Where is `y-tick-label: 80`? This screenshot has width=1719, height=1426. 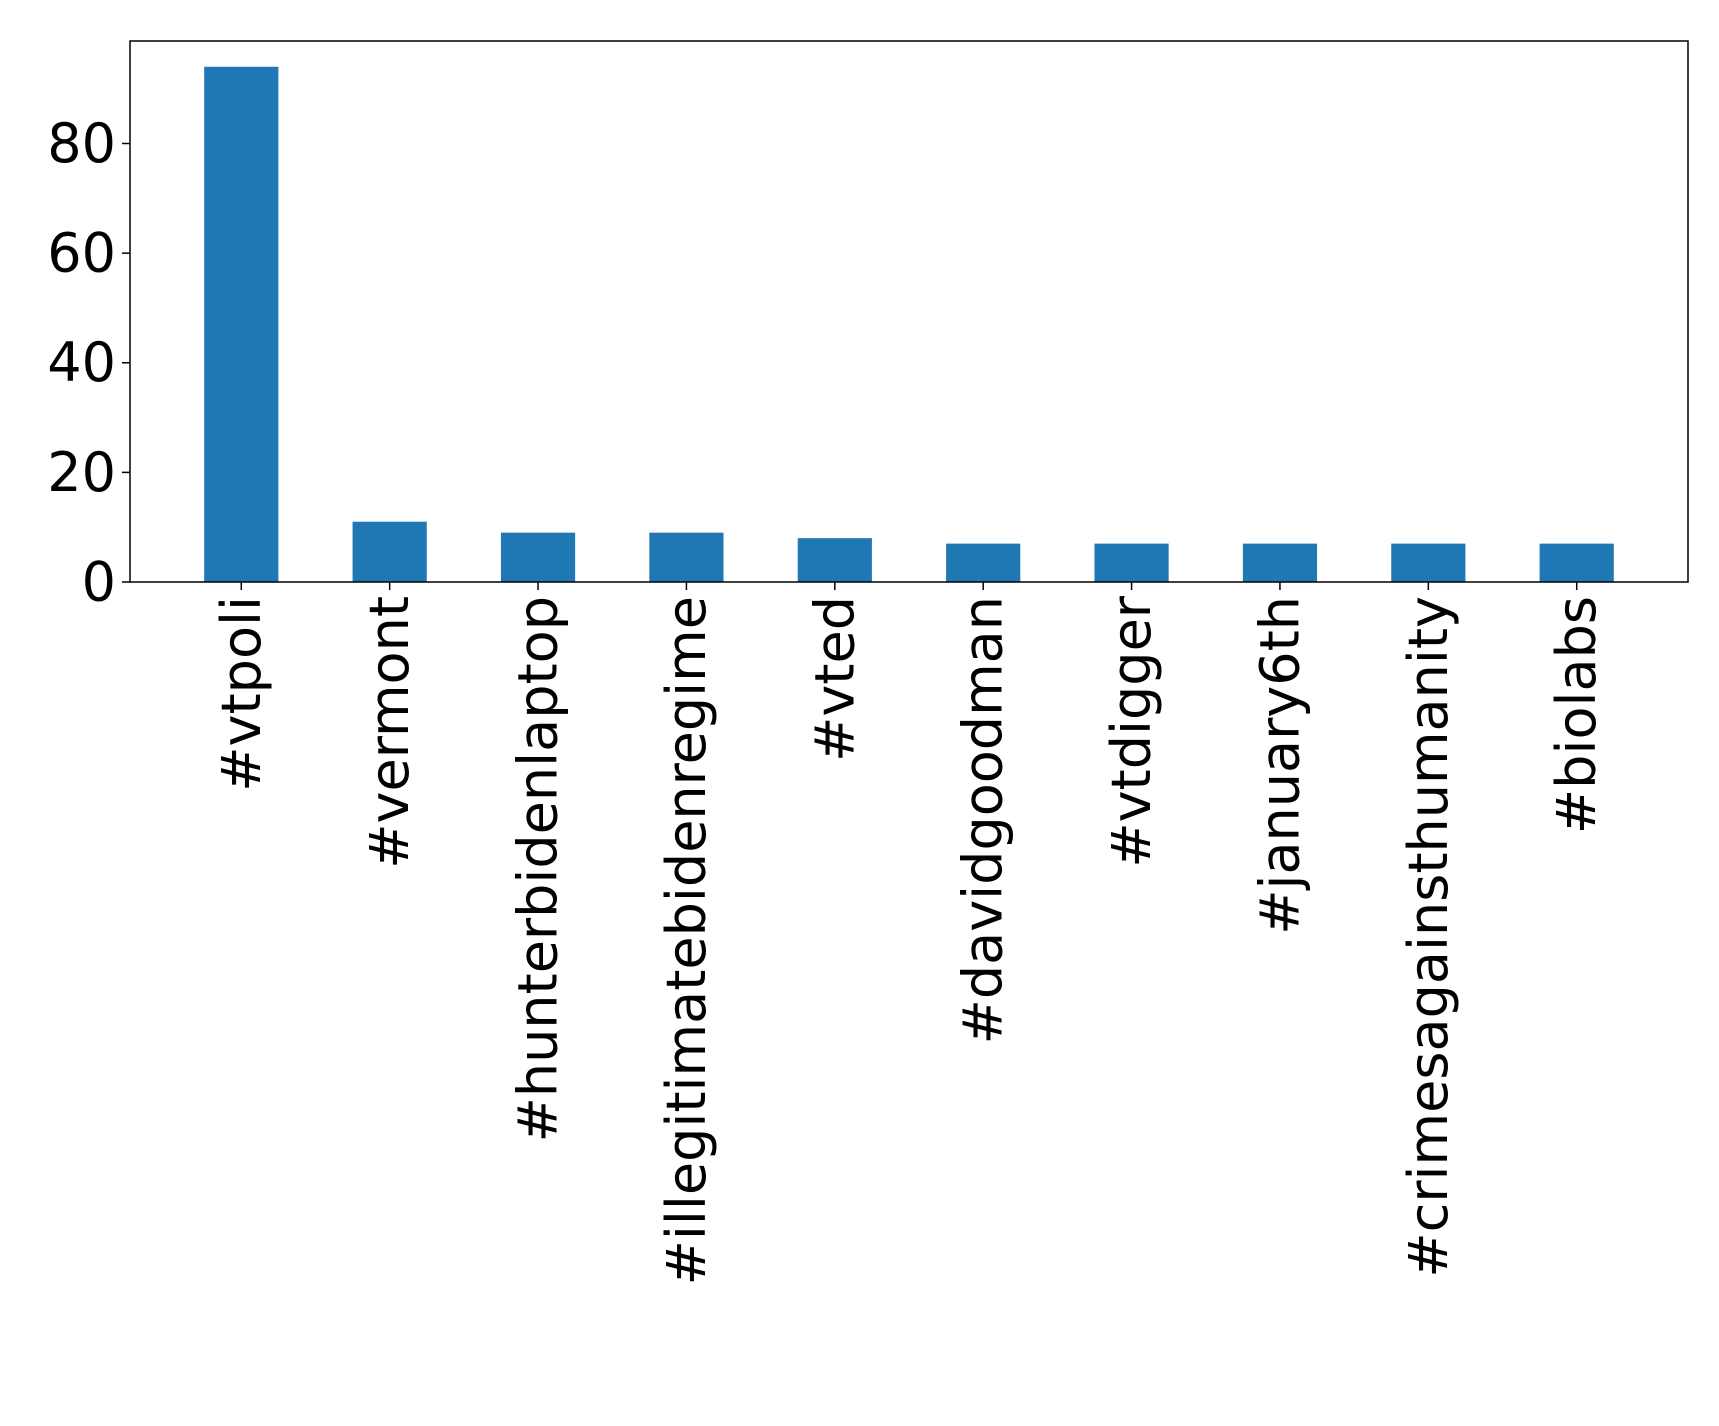 y-tick-label: 80 is located at coordinates (81, 143).